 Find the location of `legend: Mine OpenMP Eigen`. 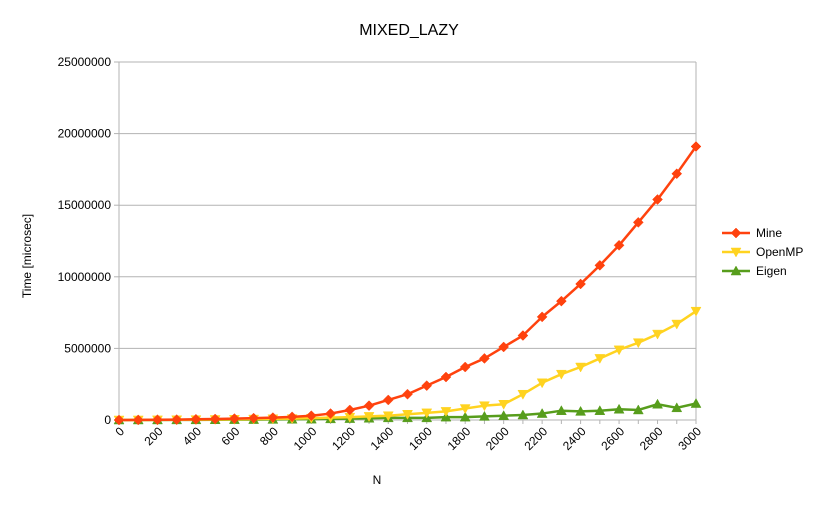

legend: Mine OpenMP Eigen is located at coordinates (762, 252).